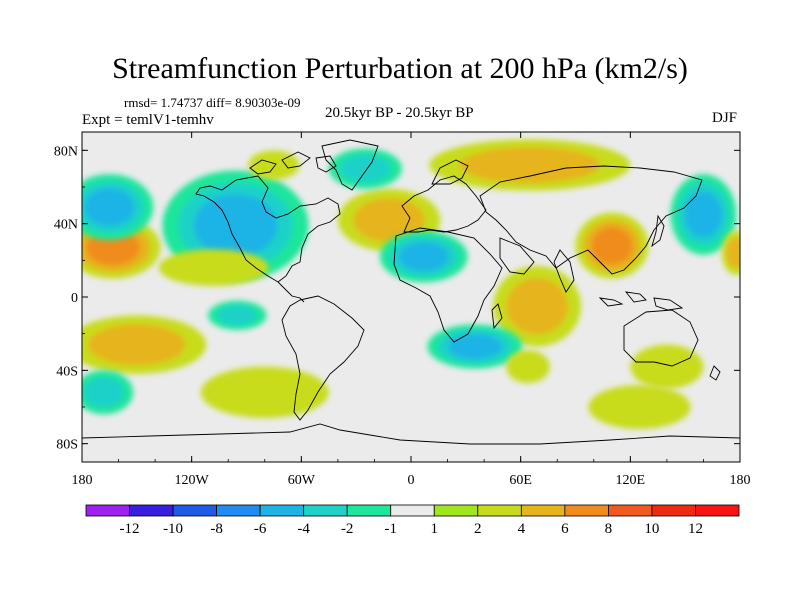  I want to click on region-north-pacific-negative, so click(118, 207).